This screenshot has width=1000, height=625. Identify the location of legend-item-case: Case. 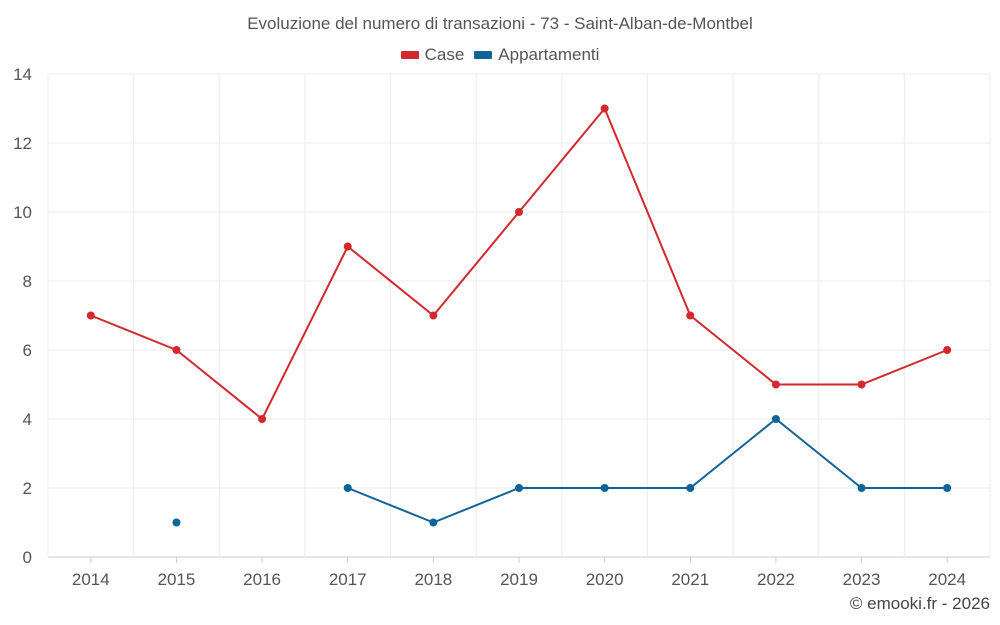
(432, 55).